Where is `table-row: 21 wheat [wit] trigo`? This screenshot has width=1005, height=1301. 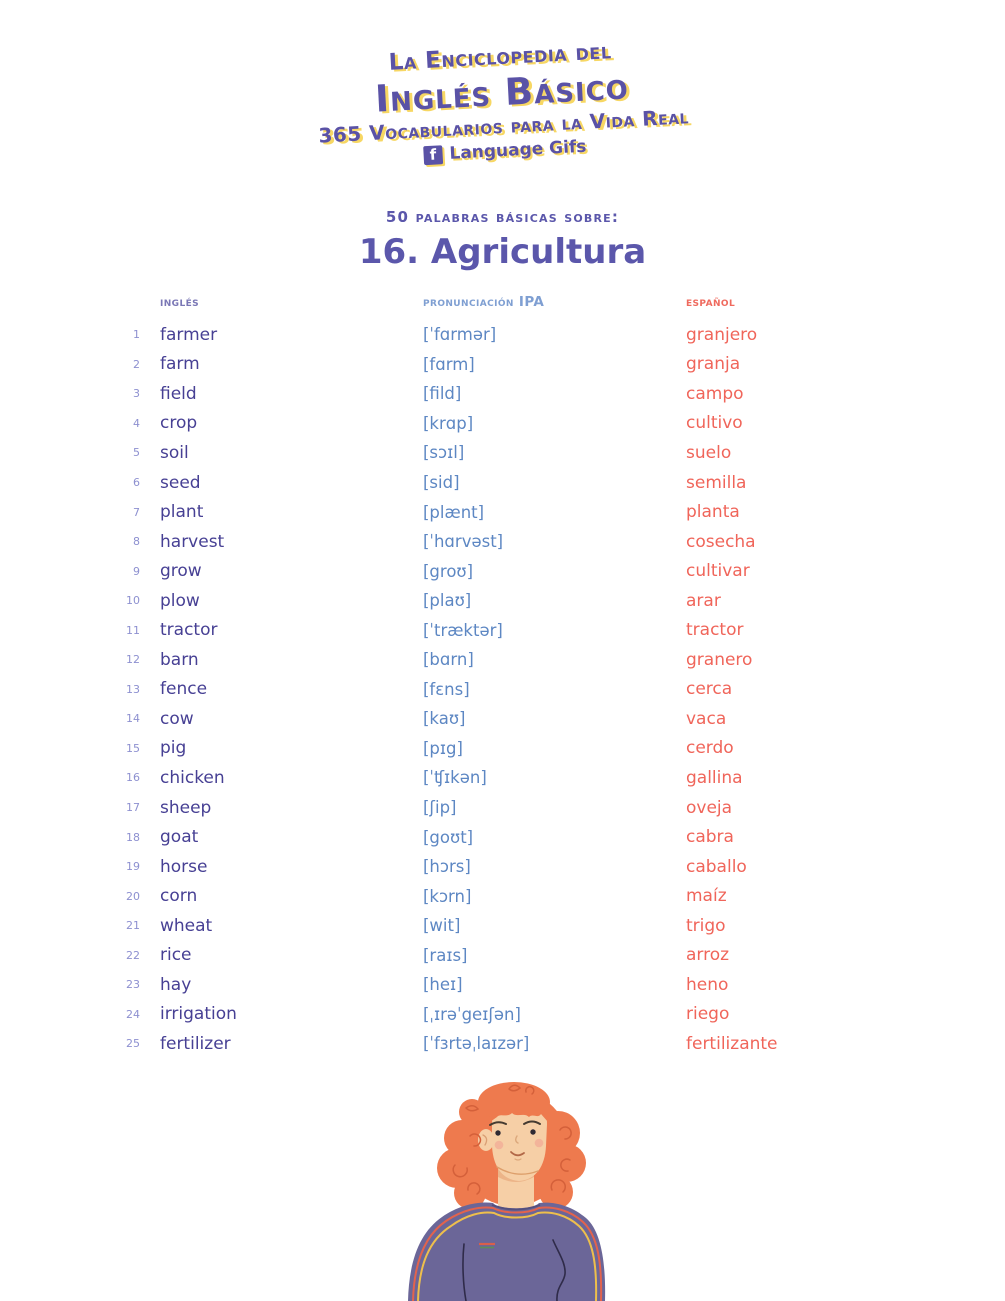 table-row: 21 wheat [wit] trigo is located at coordinates (515, 926).